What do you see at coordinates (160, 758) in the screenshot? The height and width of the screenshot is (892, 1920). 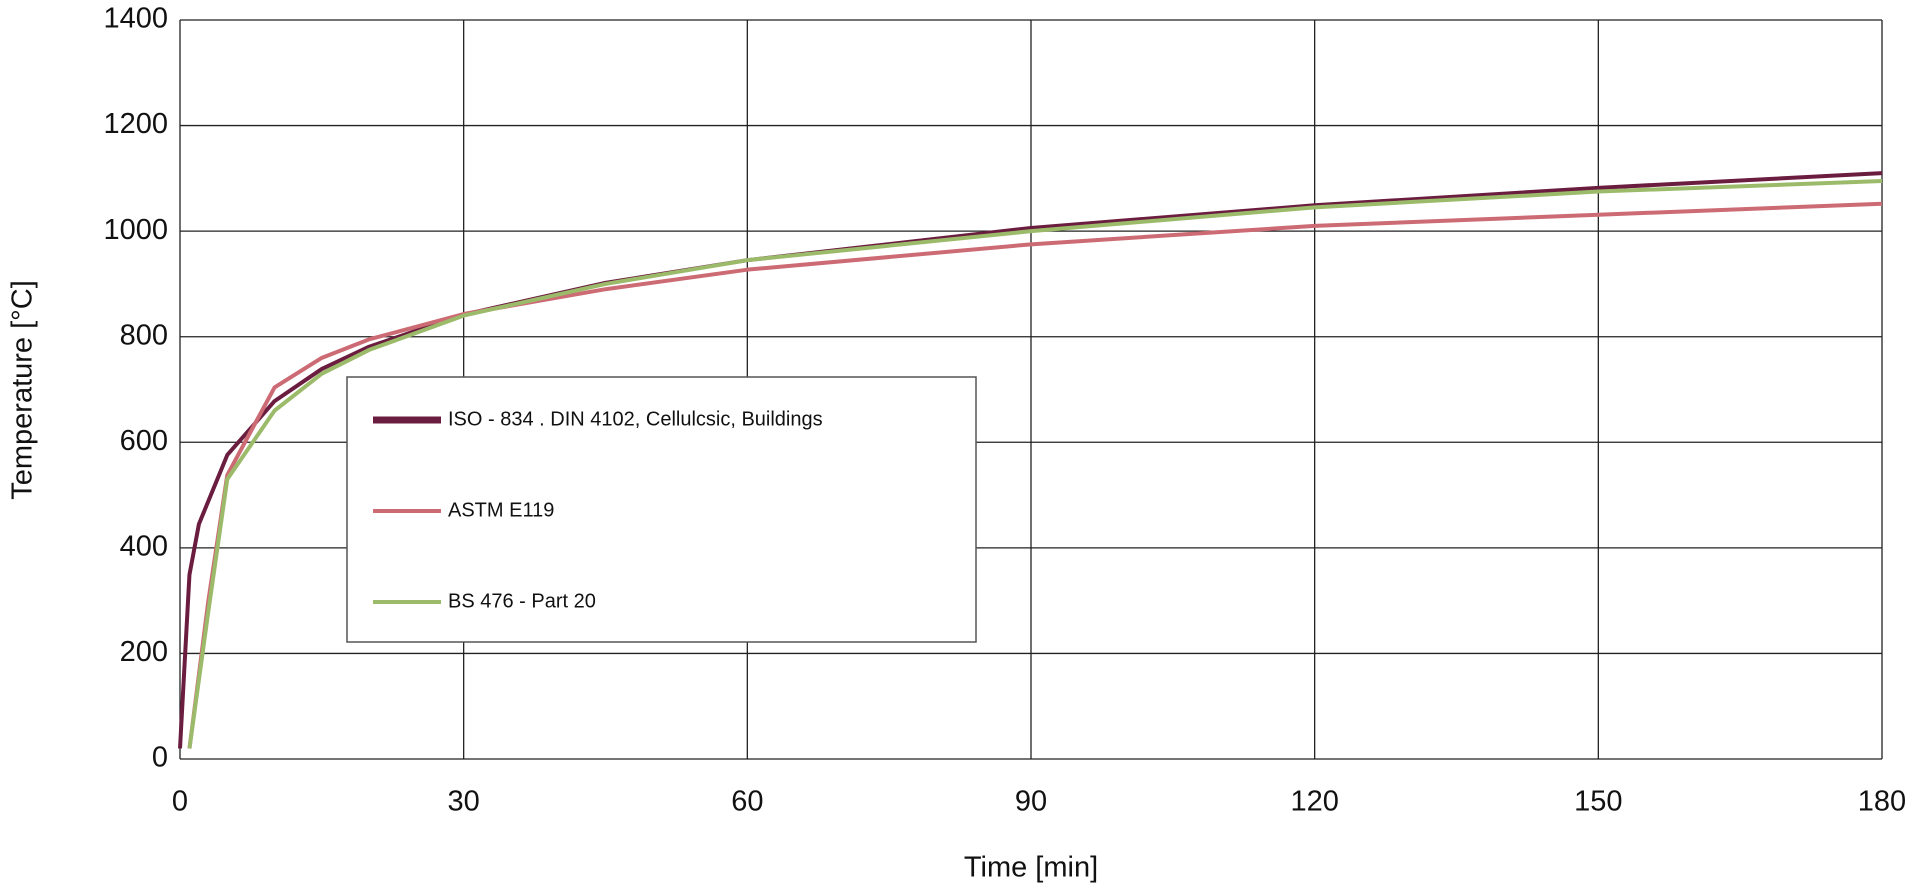 I see `y-tick-label: 0` at bounding box center [160, 758].